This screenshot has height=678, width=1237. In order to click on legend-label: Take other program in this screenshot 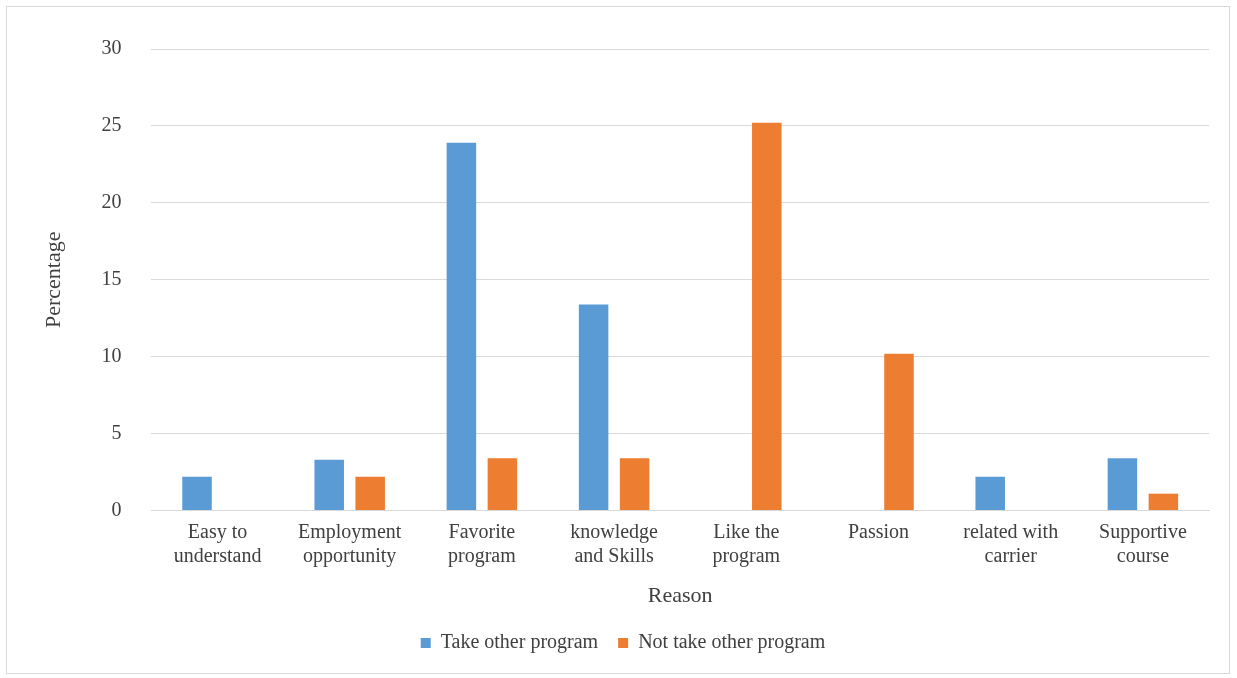, I will do `click(519, 642)`.